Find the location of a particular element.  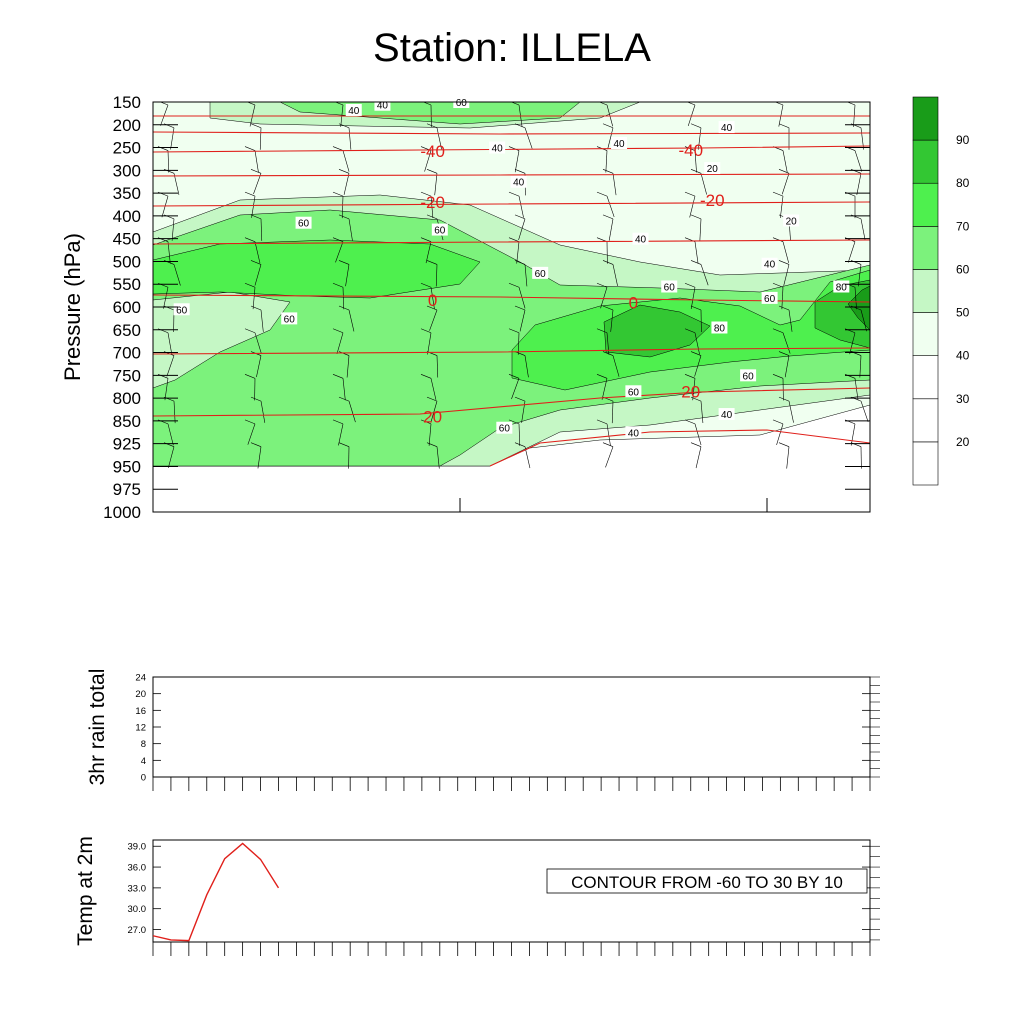

pressure-tick-label: 800 is located at coordinates (127, 398).